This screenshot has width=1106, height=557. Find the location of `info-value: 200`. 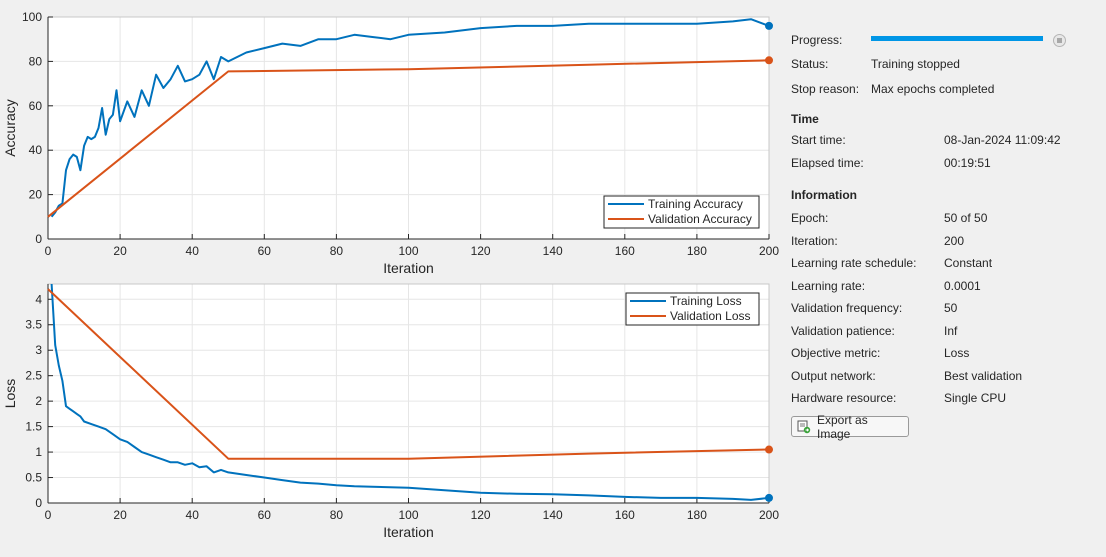

info-value: 200 is located at coordinates (954, 241).